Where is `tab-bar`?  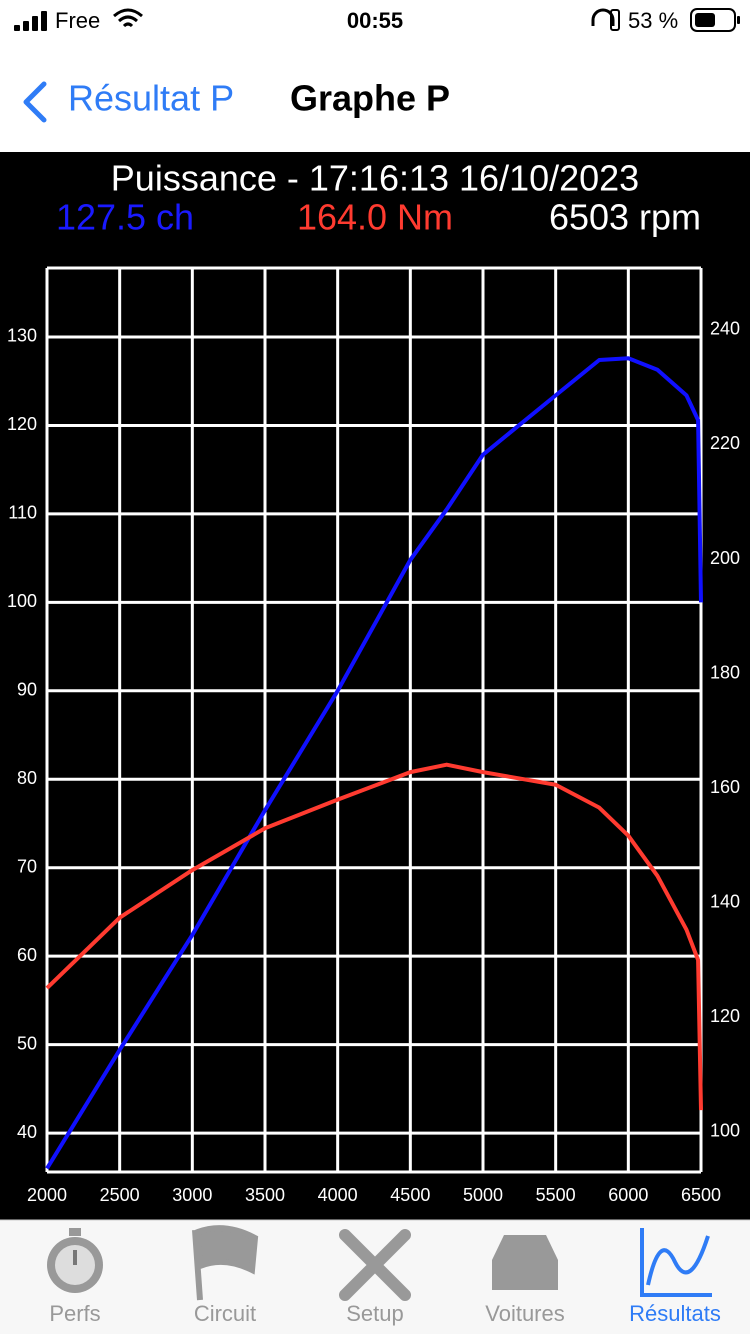 tab-bar is located at coordinates (375, 1277).